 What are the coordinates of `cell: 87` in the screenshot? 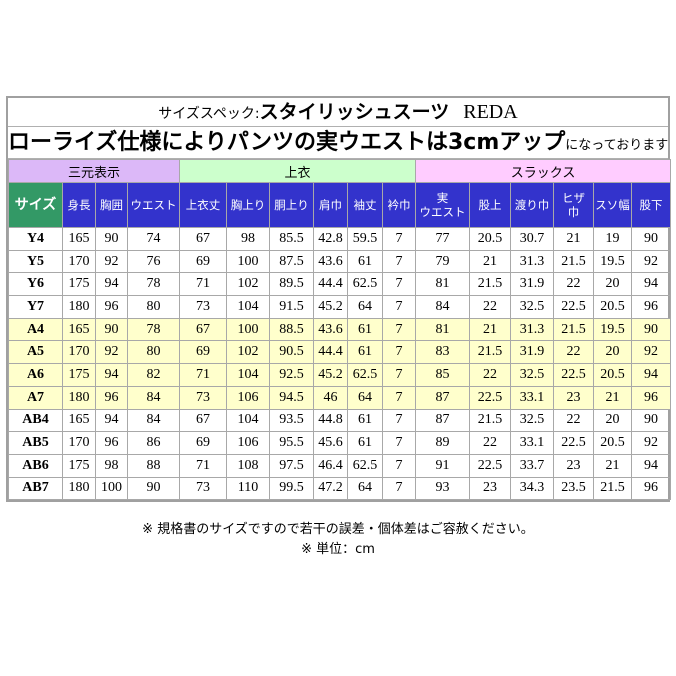 It's located at (443, 420).